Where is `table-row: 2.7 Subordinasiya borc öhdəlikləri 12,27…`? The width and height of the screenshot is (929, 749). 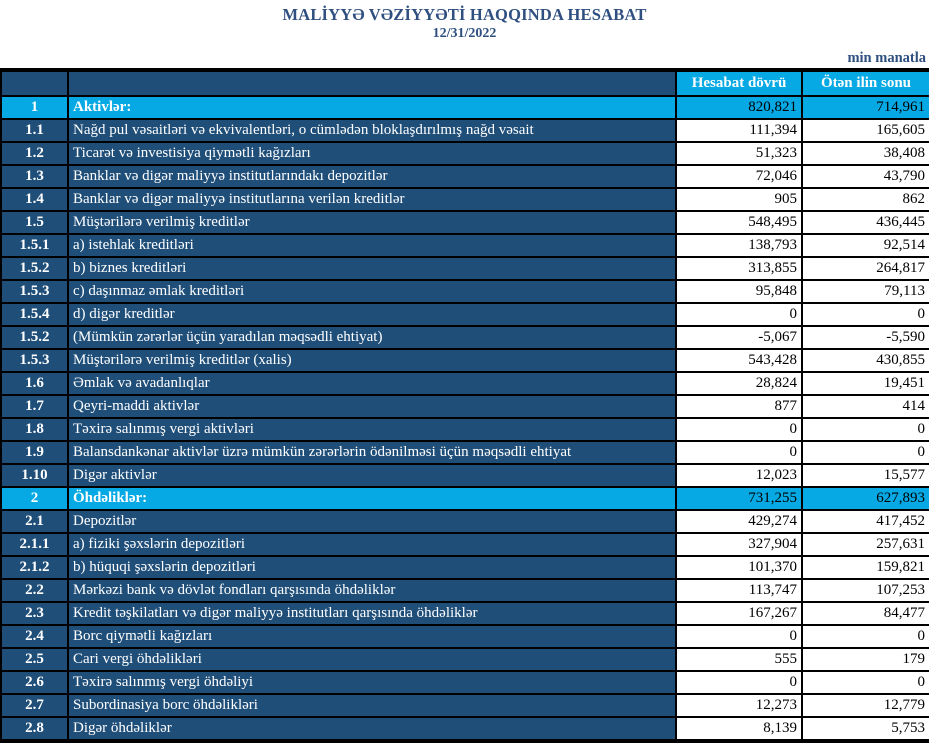
table-row: 2.7 Subordinasiya borc öhdəlikləri 12,27… is located at coordinates (464, 705).